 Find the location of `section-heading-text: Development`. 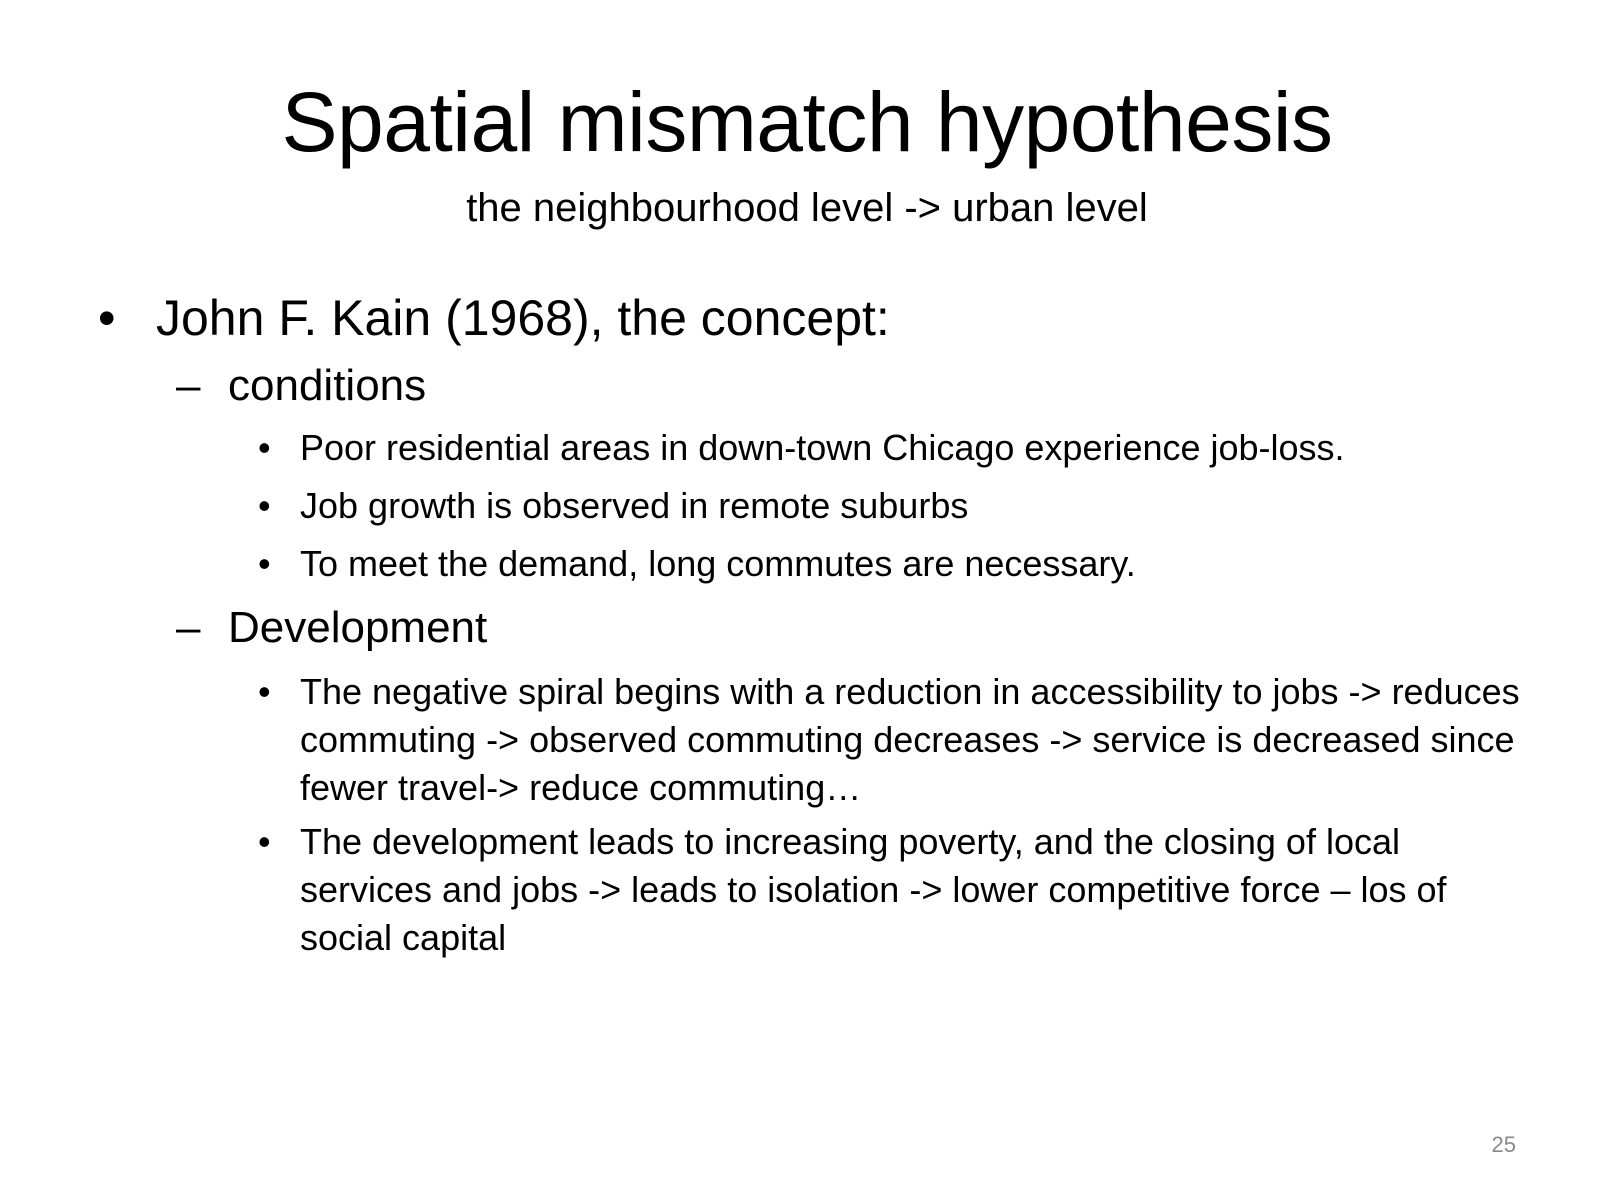

section-heading-text: Development is located at coordinates (358, 627).